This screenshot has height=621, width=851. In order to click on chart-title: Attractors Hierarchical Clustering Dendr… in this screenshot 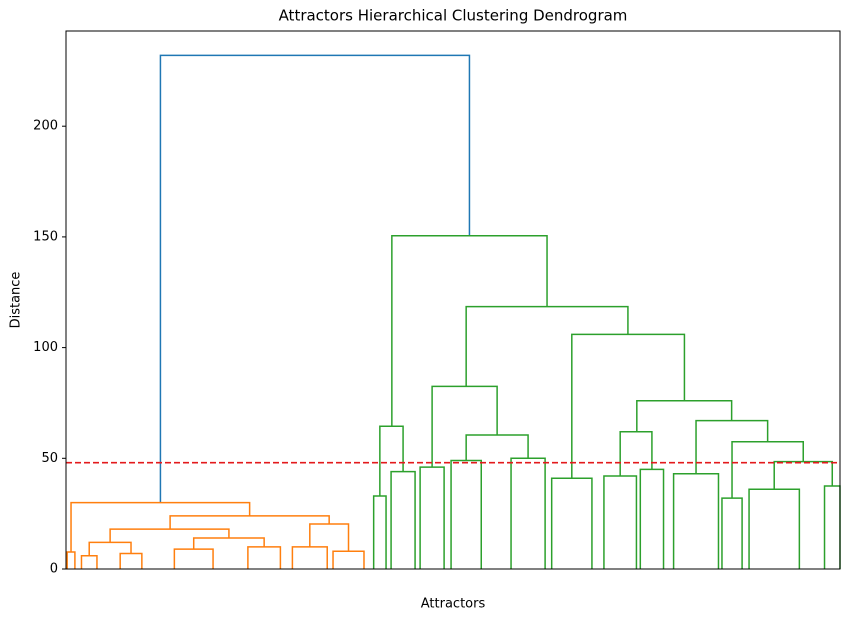, I will do `click(453, 16)`.